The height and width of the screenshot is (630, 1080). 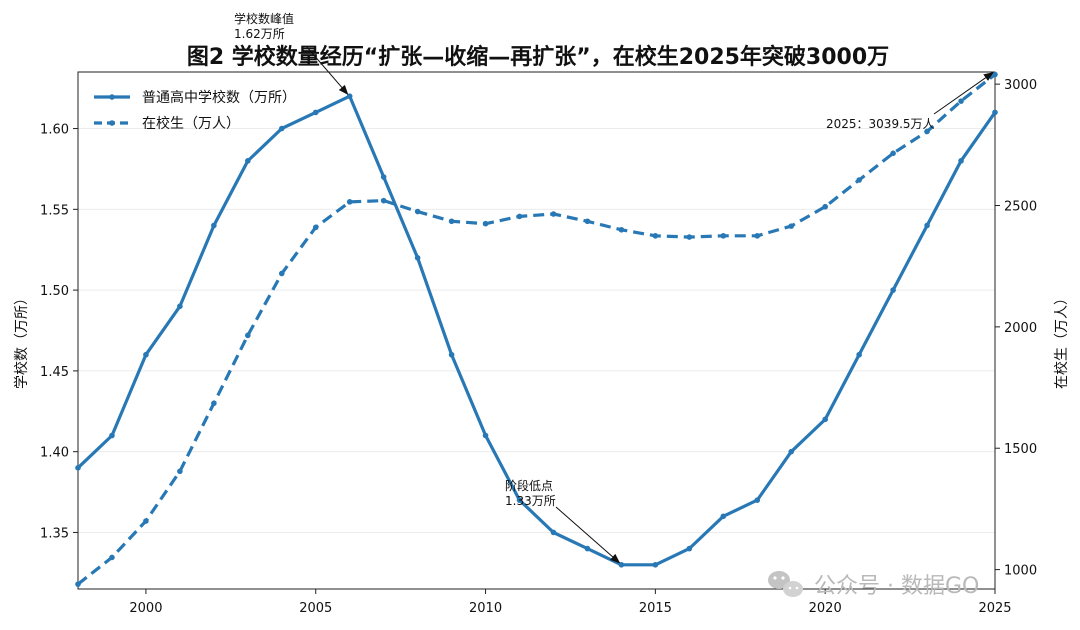 What do you see at coordinates (963, 93) in the screenshot?
I see `annotation-students2025-arrow` at bounding box center [963, 93].